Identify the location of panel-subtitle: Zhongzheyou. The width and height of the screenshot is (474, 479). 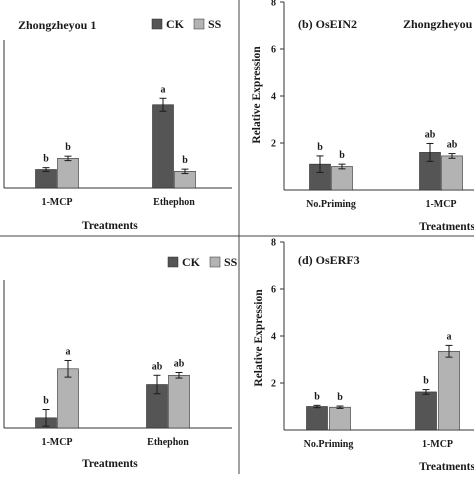
(438, 24).